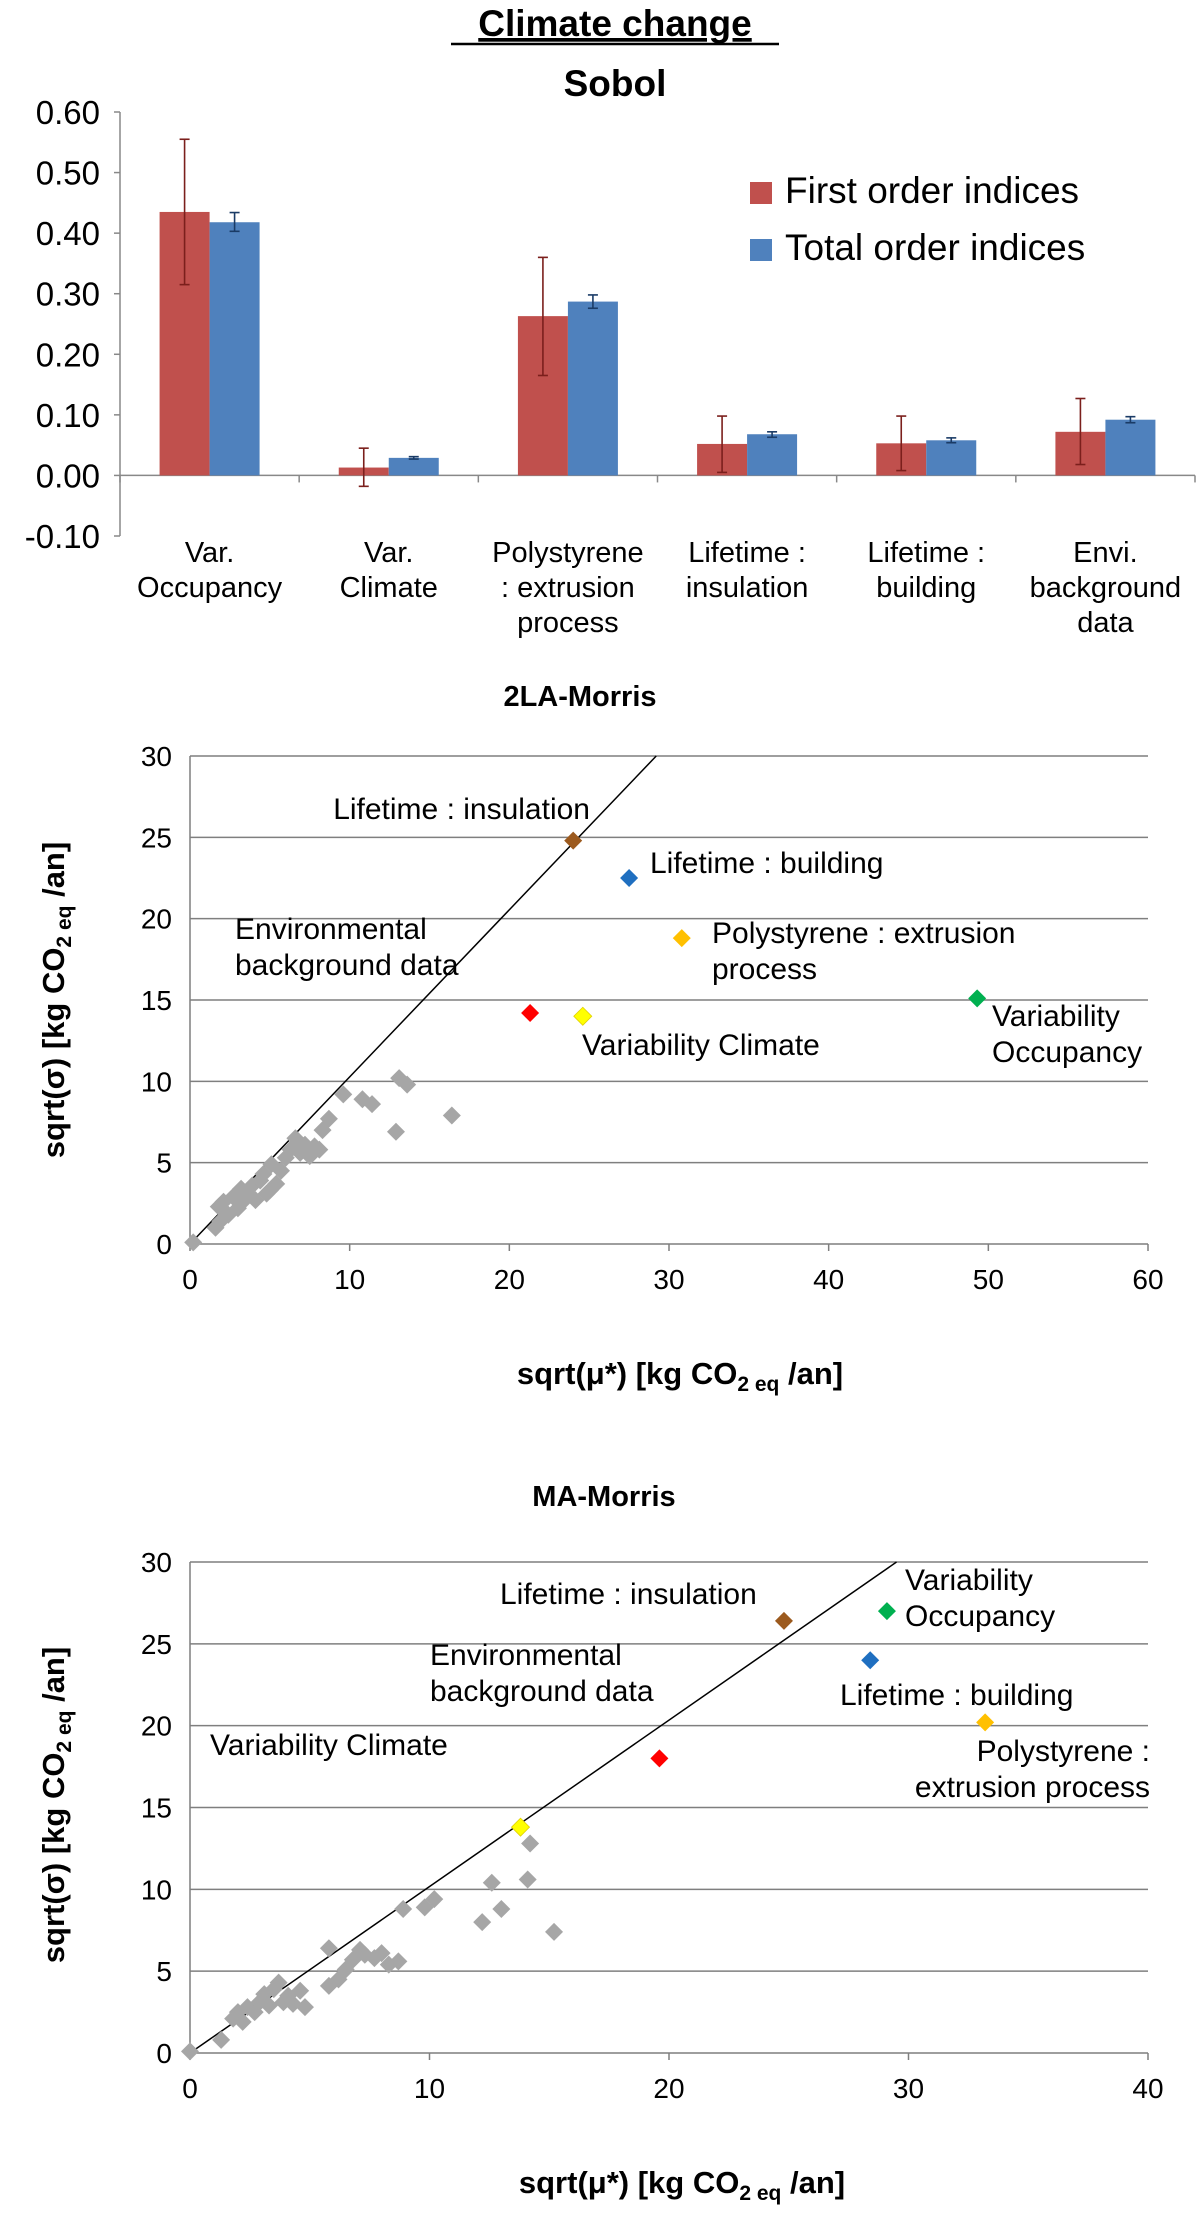 The height and width of the screenshot is (2216, 1200). Describe the element at coordinates (68, 475) in the screenshot. I see `y-tick-label: 0.00` at that location.